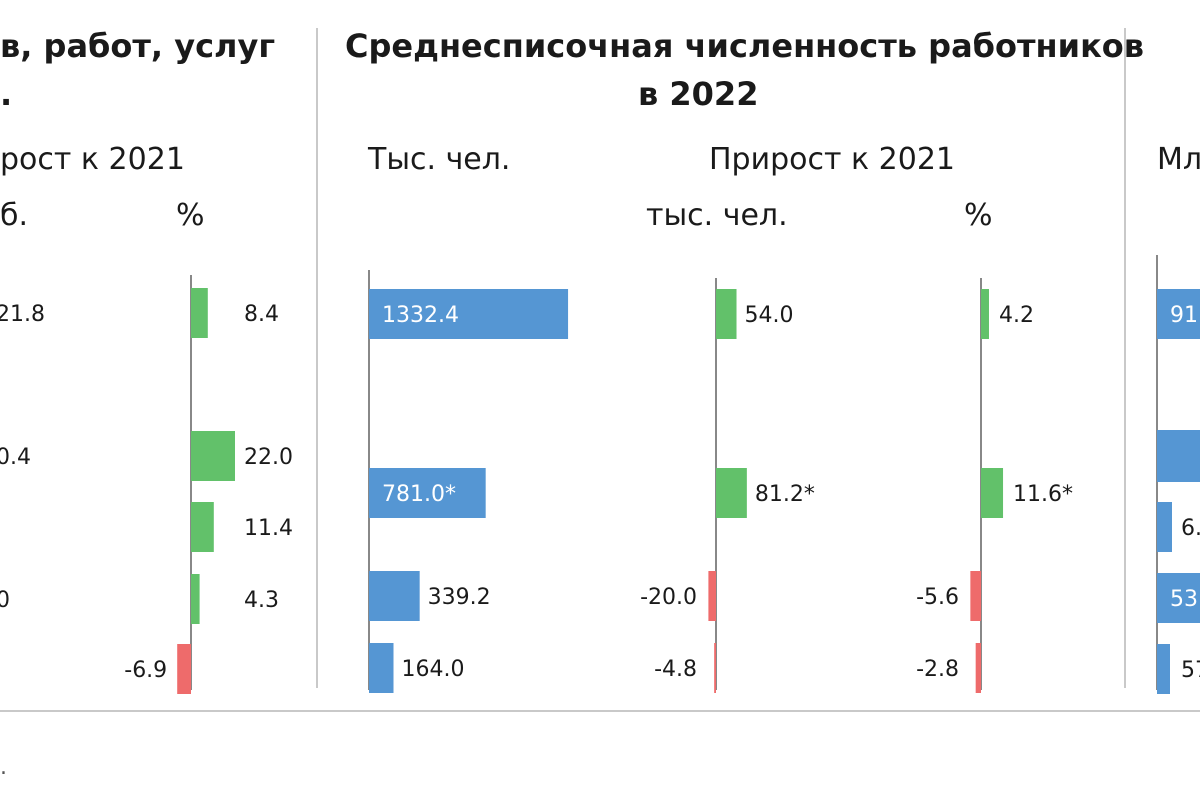  I want to click on headcount-label: 1332.4, so click(420, 315).